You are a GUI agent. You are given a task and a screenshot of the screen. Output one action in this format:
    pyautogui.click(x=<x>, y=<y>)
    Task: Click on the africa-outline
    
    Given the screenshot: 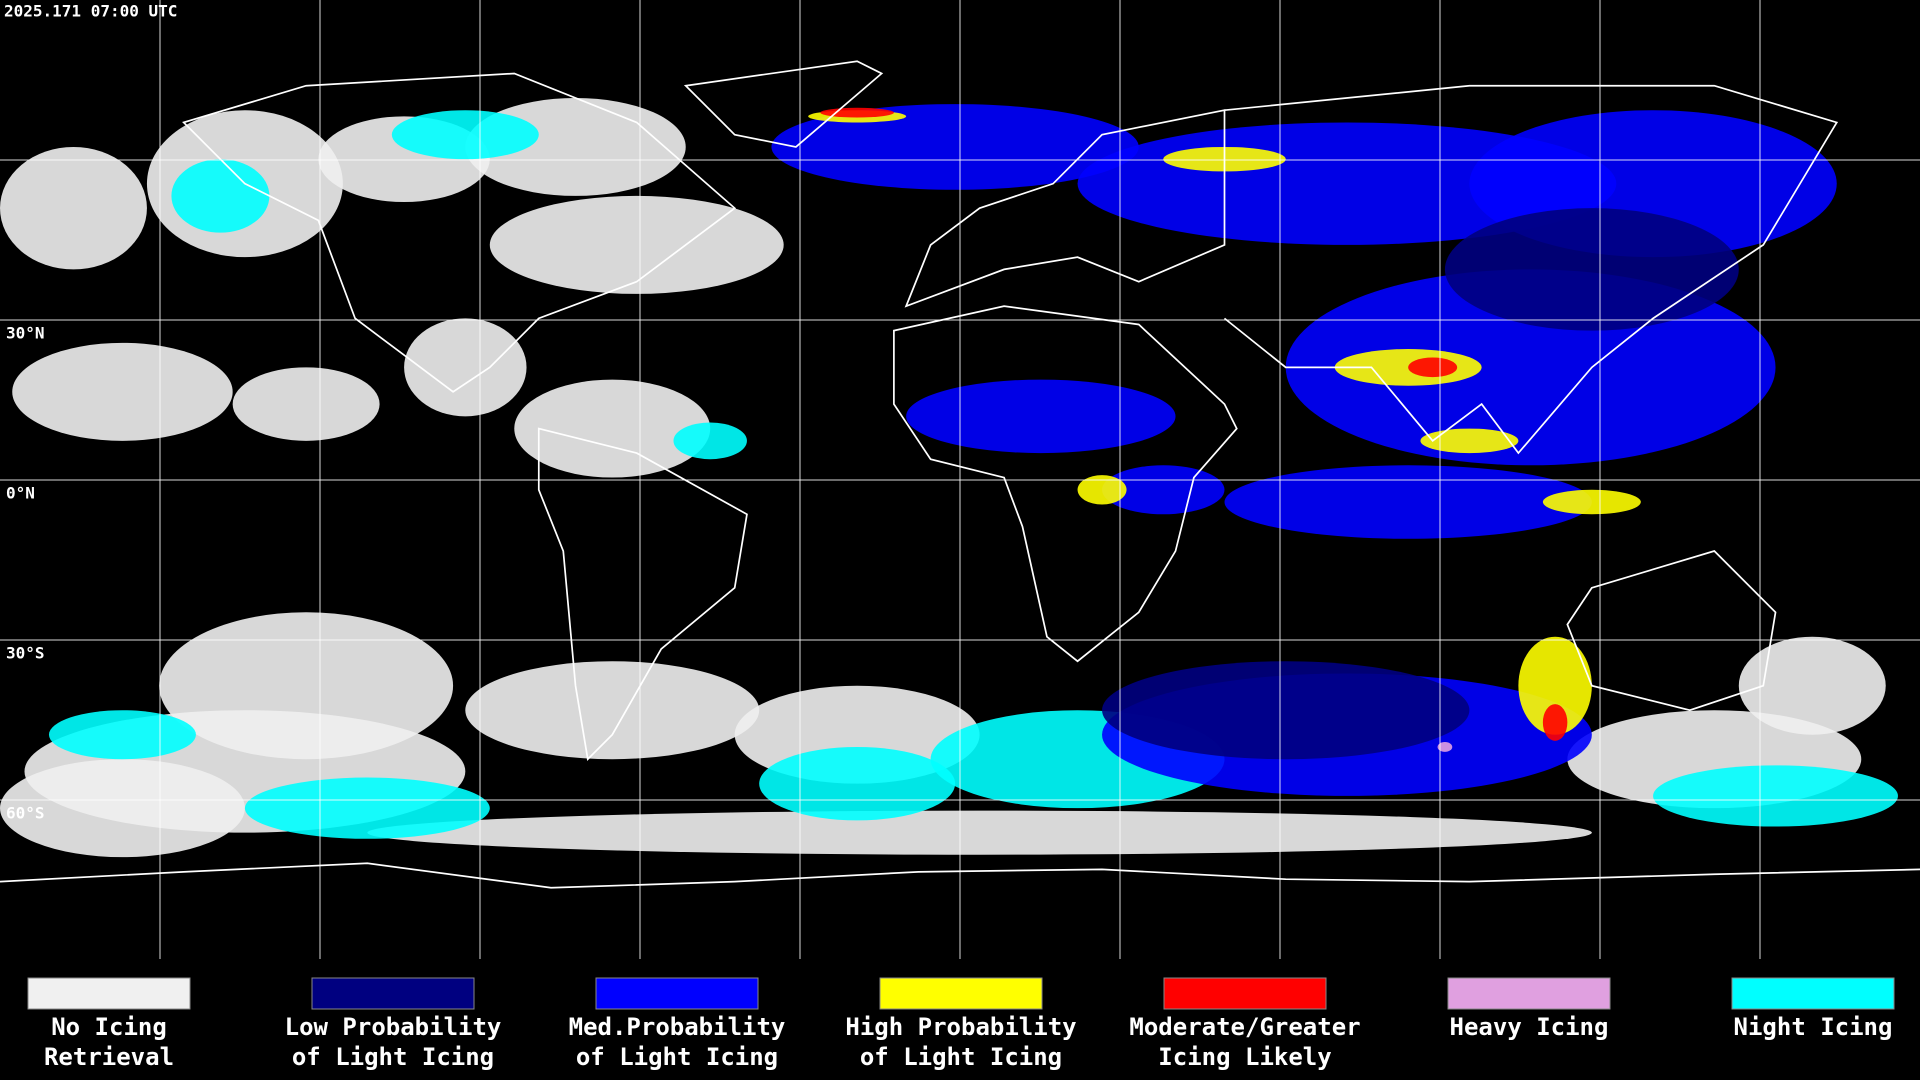 What is the action you would take?
    pyautogui.click(x=1065, y=484)
    